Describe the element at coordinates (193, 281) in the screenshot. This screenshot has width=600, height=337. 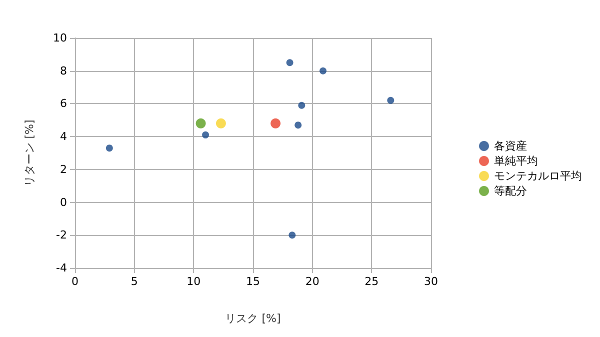
I see `x-tick-label: 10` at that location.